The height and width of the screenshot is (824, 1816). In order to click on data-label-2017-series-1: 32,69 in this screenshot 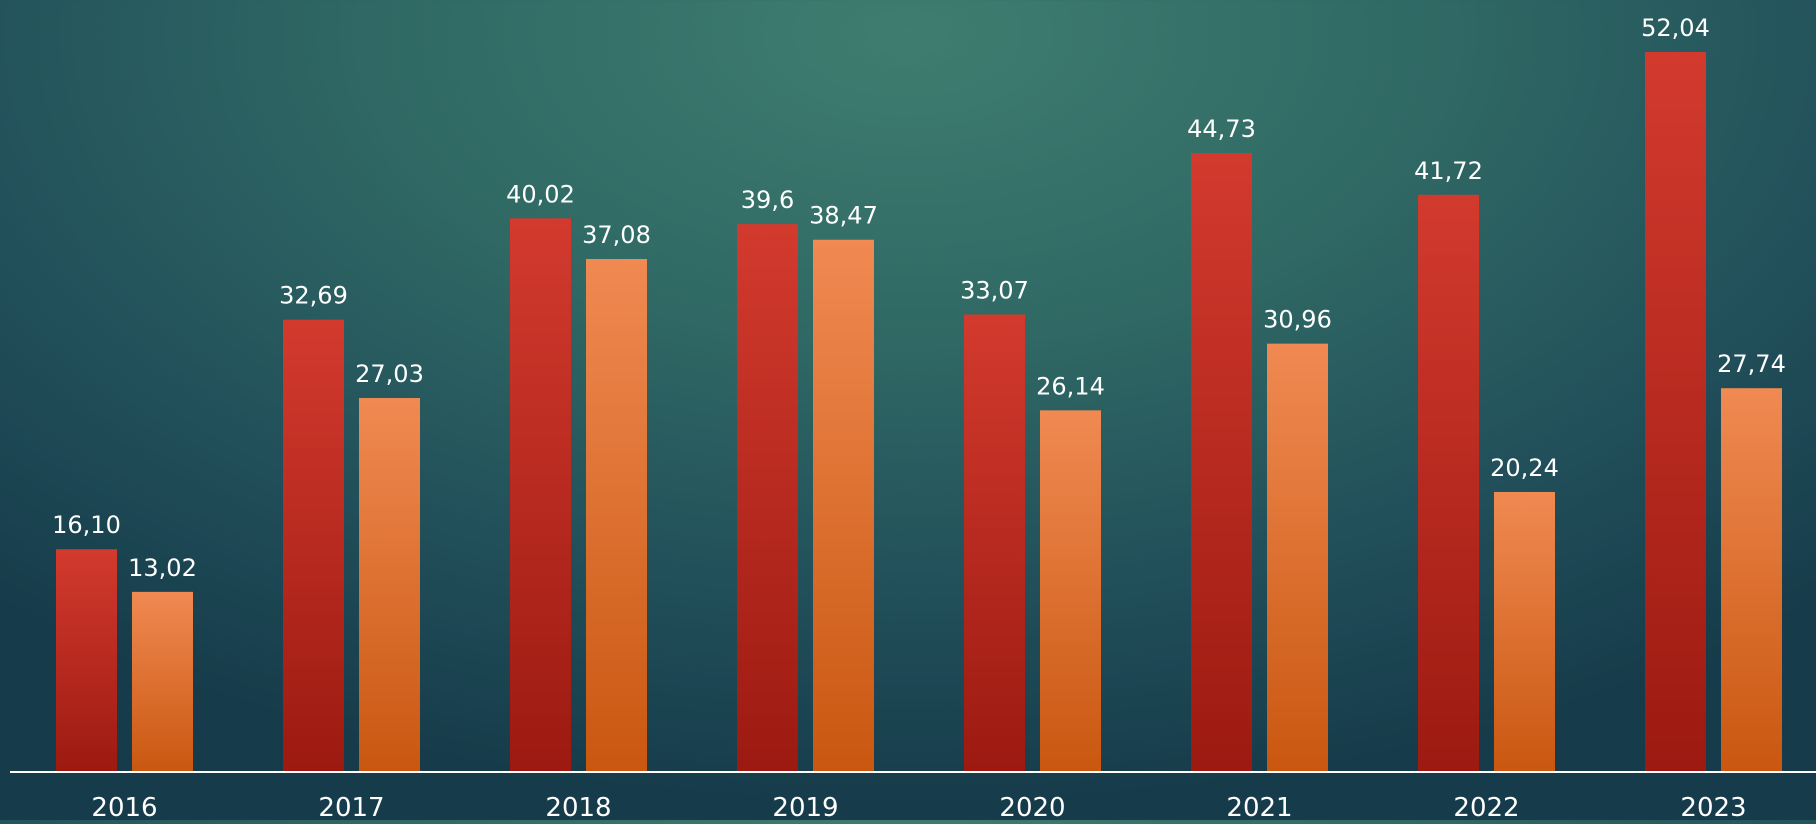, I will do `click(313, 296)`.